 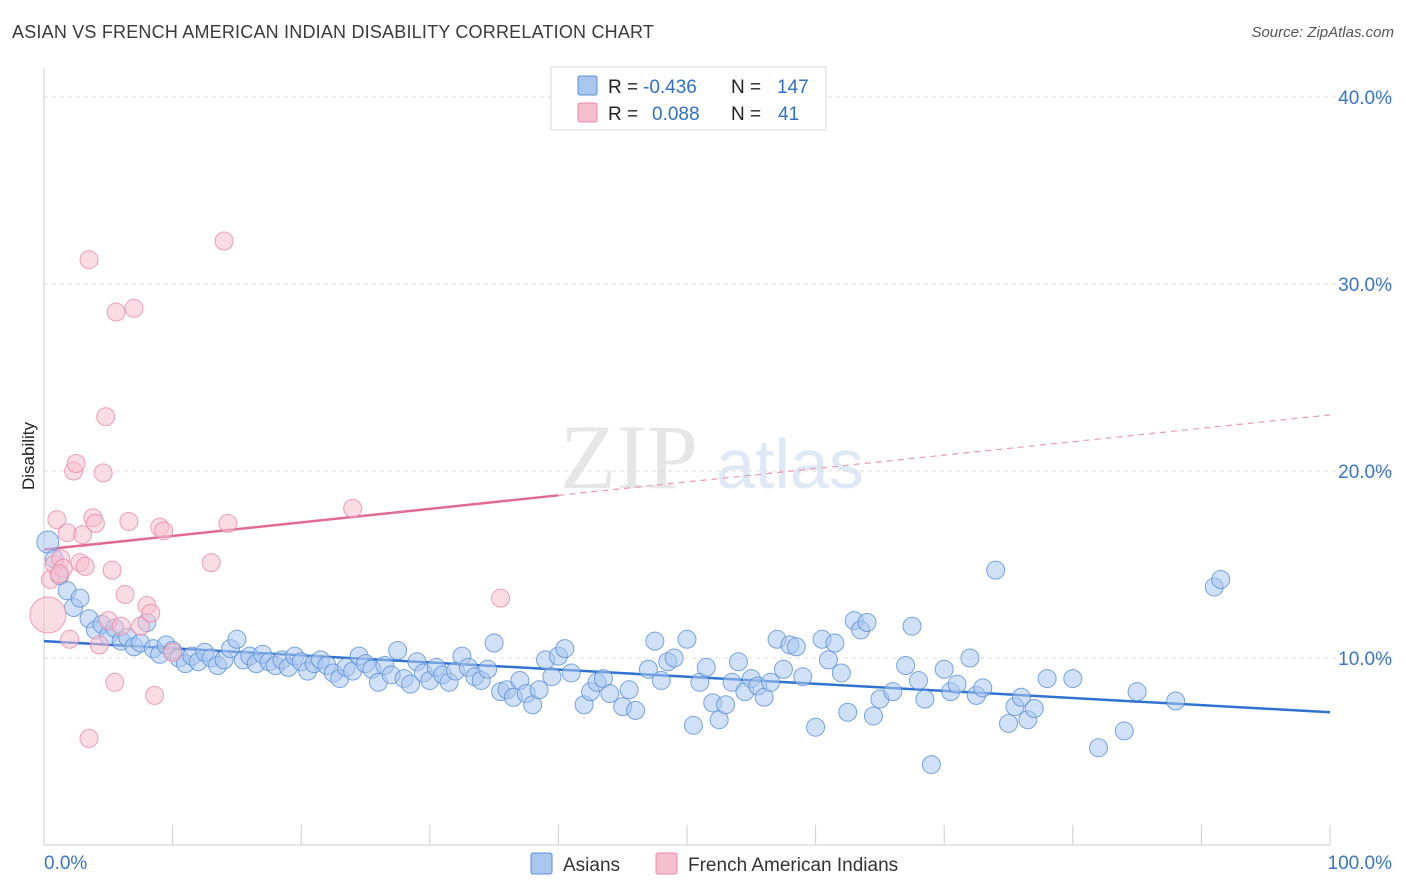 I want to click on legend-n-value-asians: 147, so click(x=793, y=87).